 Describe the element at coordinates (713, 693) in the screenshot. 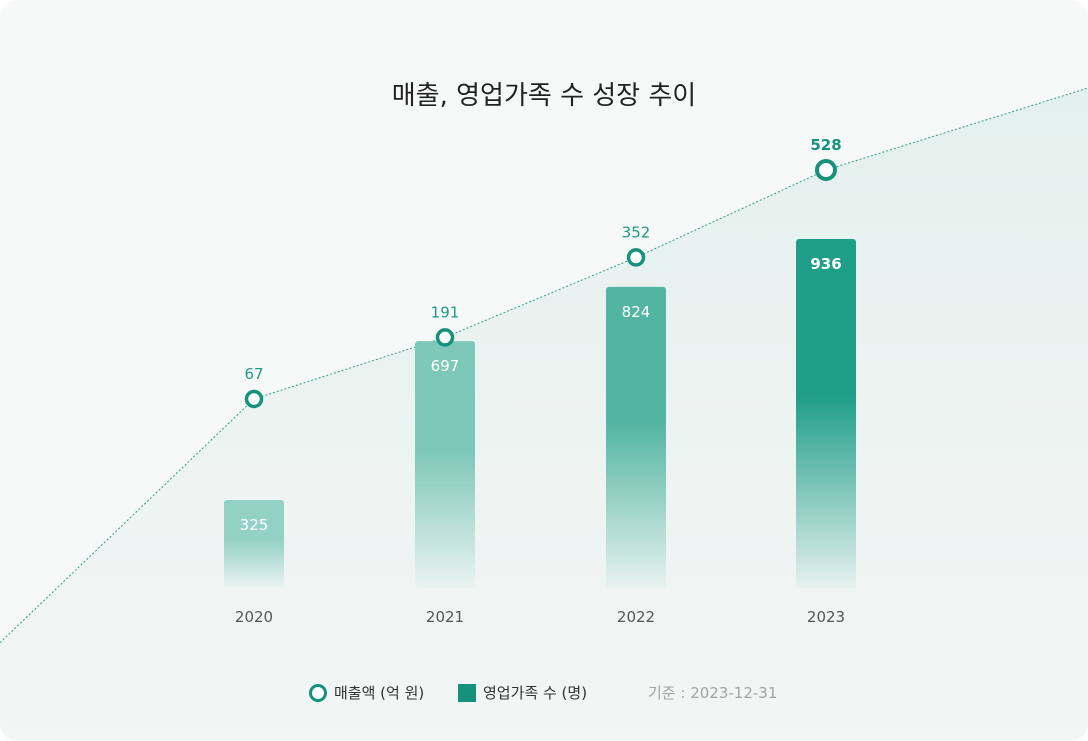

I see `reference-date-note: 기준 : 2023-12-31` at that location.